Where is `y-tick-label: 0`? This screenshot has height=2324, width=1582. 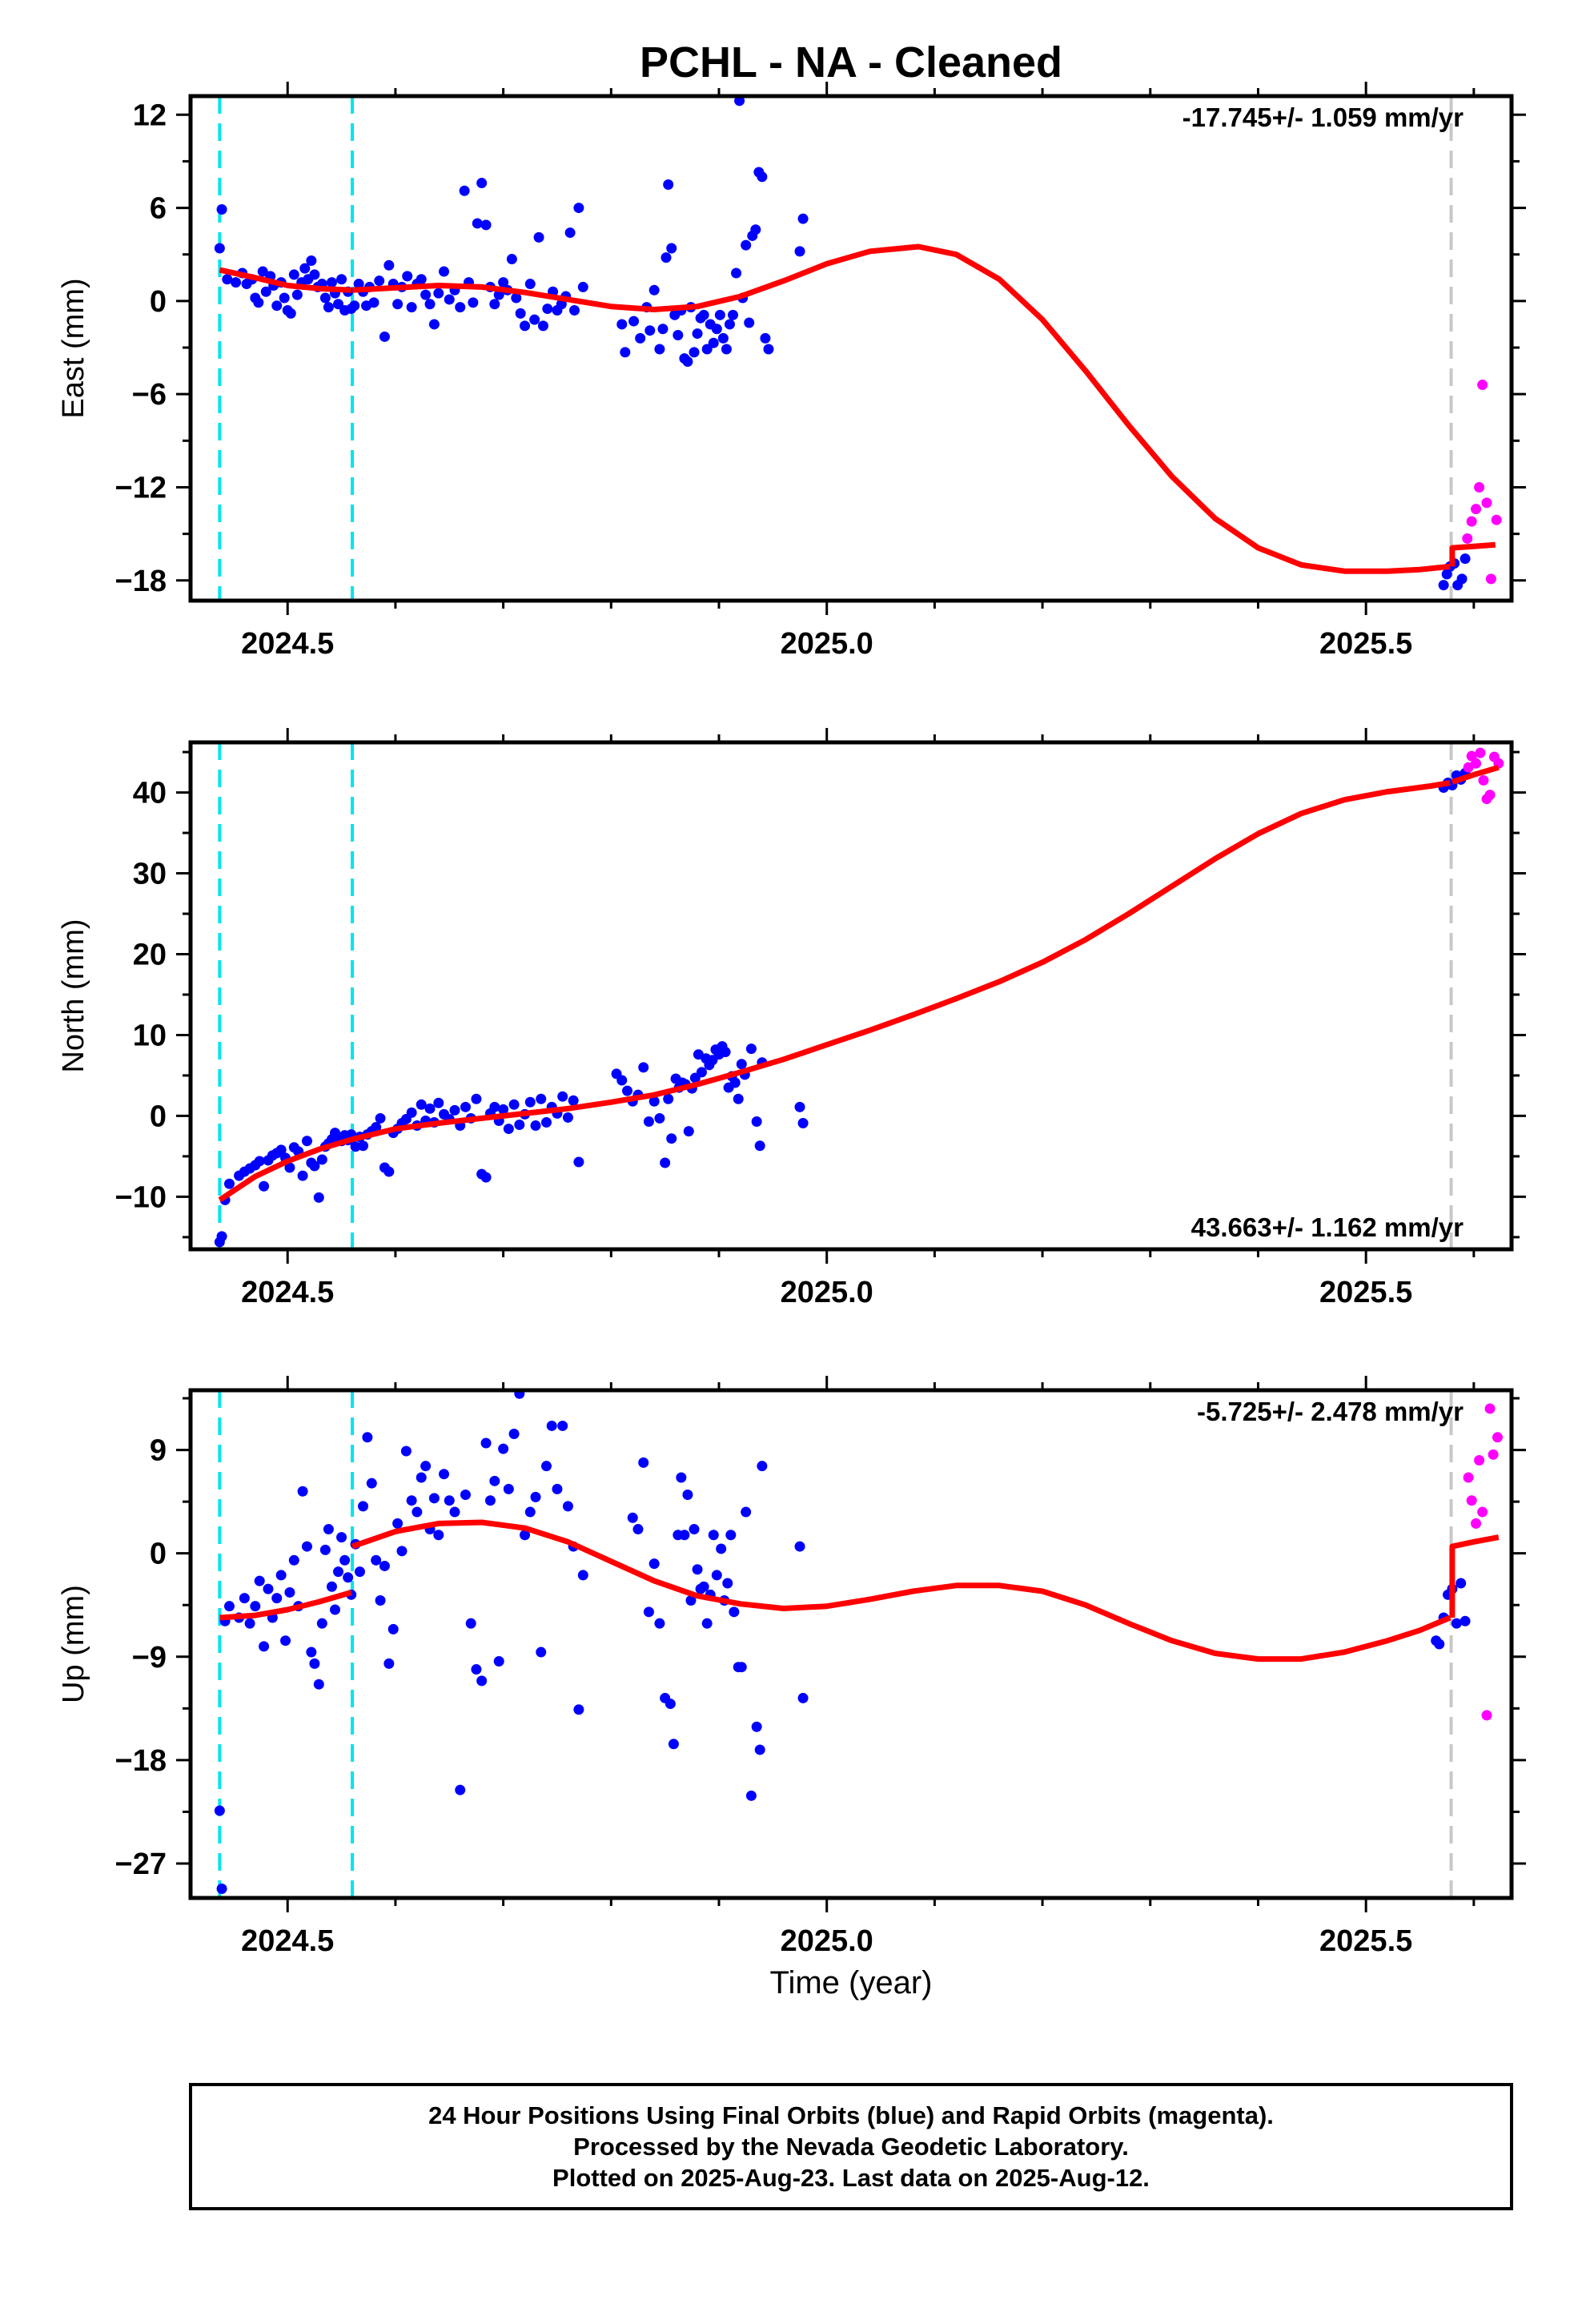
y-tick-label: 0 is located at coordinates (158, 1554).